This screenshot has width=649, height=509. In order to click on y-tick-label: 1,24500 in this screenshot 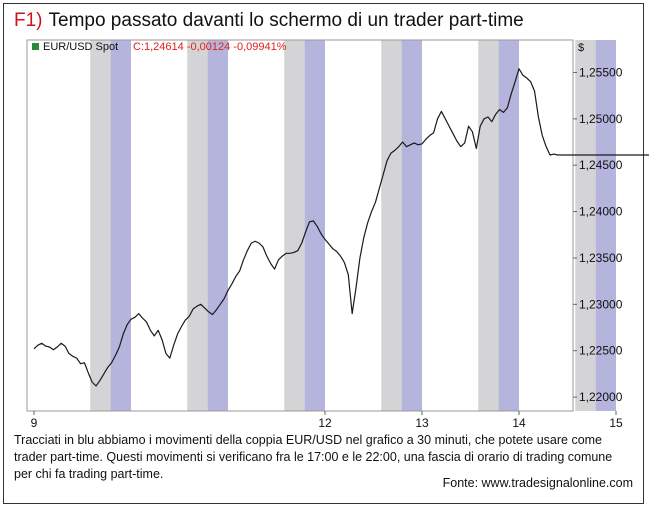, I will do `click(601, 165)`.